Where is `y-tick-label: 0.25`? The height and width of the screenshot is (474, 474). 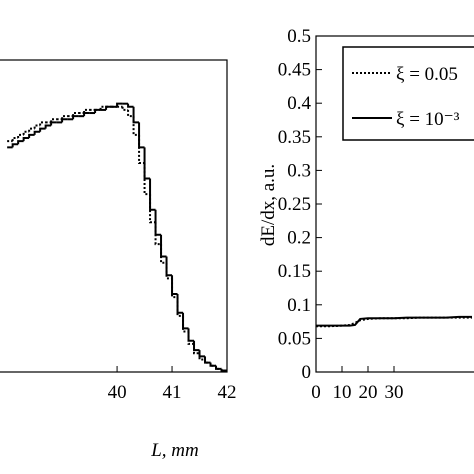 y-tick-label: 0.25 is located at coordinates (294, 204).